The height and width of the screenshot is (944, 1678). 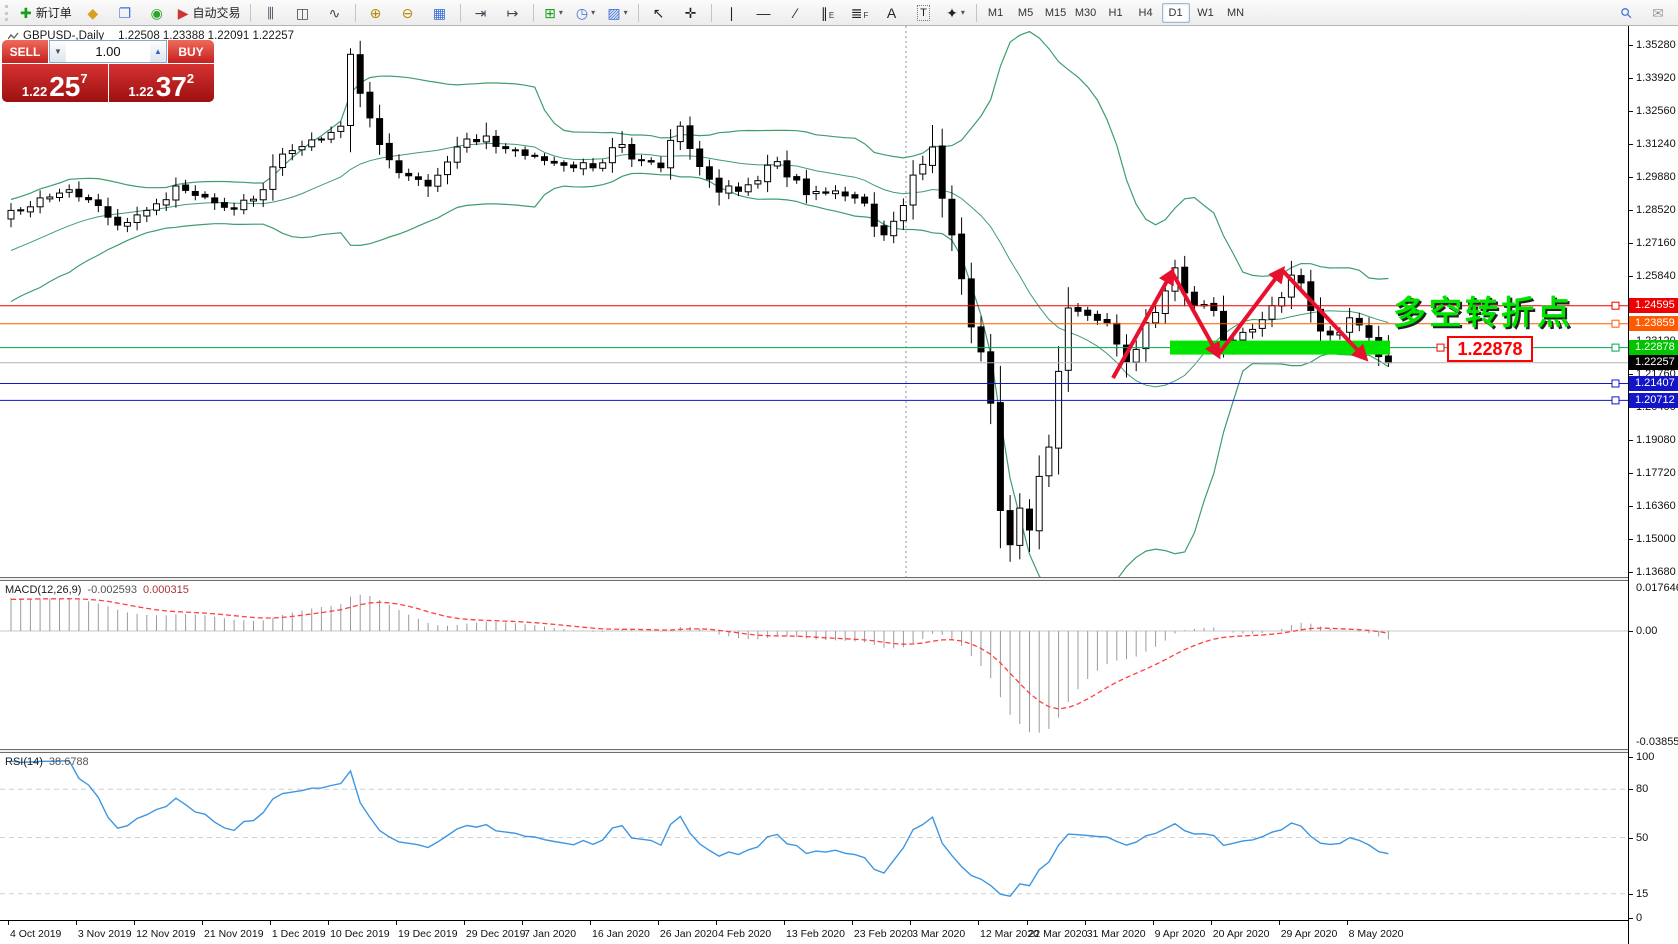 What do you see at coordinates (1656, 110) in the screenshot?
I see `axis-tick-label: 1.32560` at bounding box center [1656, 110].